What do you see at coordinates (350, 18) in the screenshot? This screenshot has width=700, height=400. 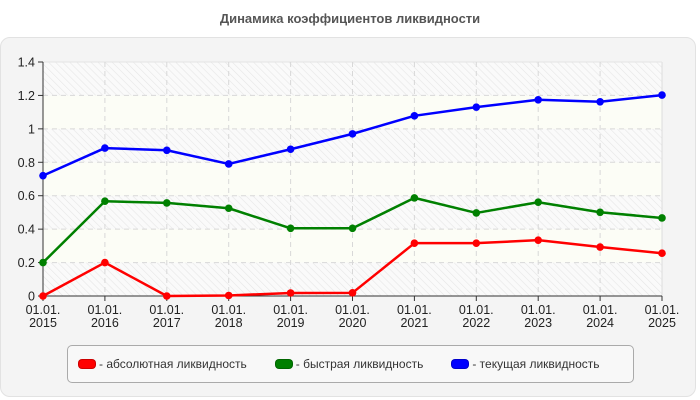 I see `chart-title: Динамика коэффициентов ликвидности` at bounding box center [350, 18].